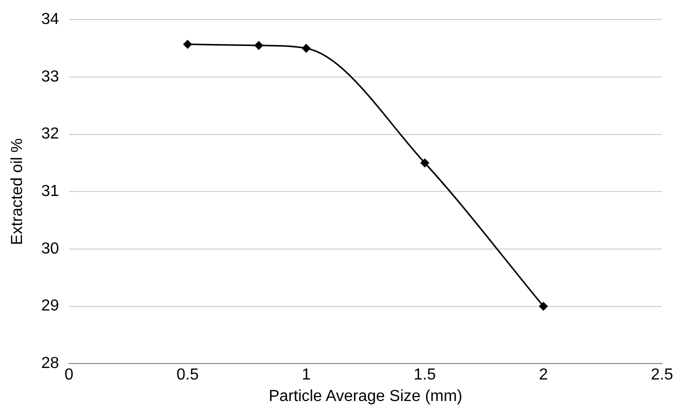 This screenshot has height=406, width=680. I want to click on y-tick-label: 34, so click(50, 19).